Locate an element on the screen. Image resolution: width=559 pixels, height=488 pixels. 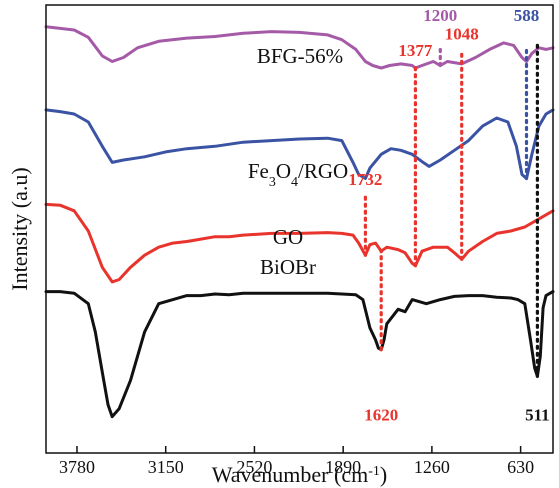
peak-label-511: 511 is located at coordinates (537, 415).